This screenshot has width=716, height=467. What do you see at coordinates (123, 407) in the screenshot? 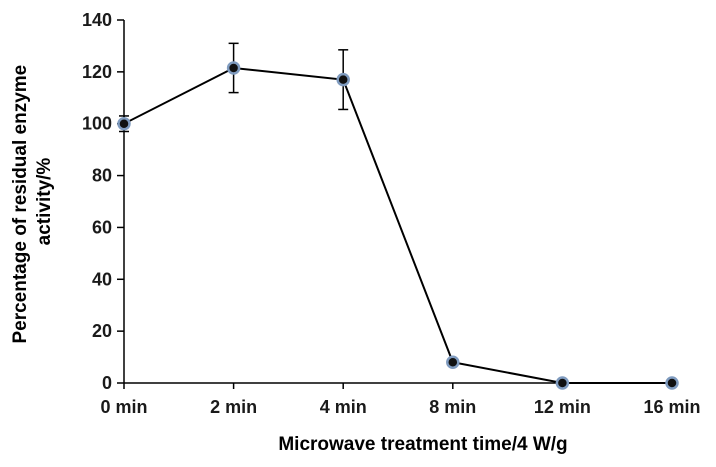
I see `x-tick-label-0: 0 min` at bounding box center [123, 407].